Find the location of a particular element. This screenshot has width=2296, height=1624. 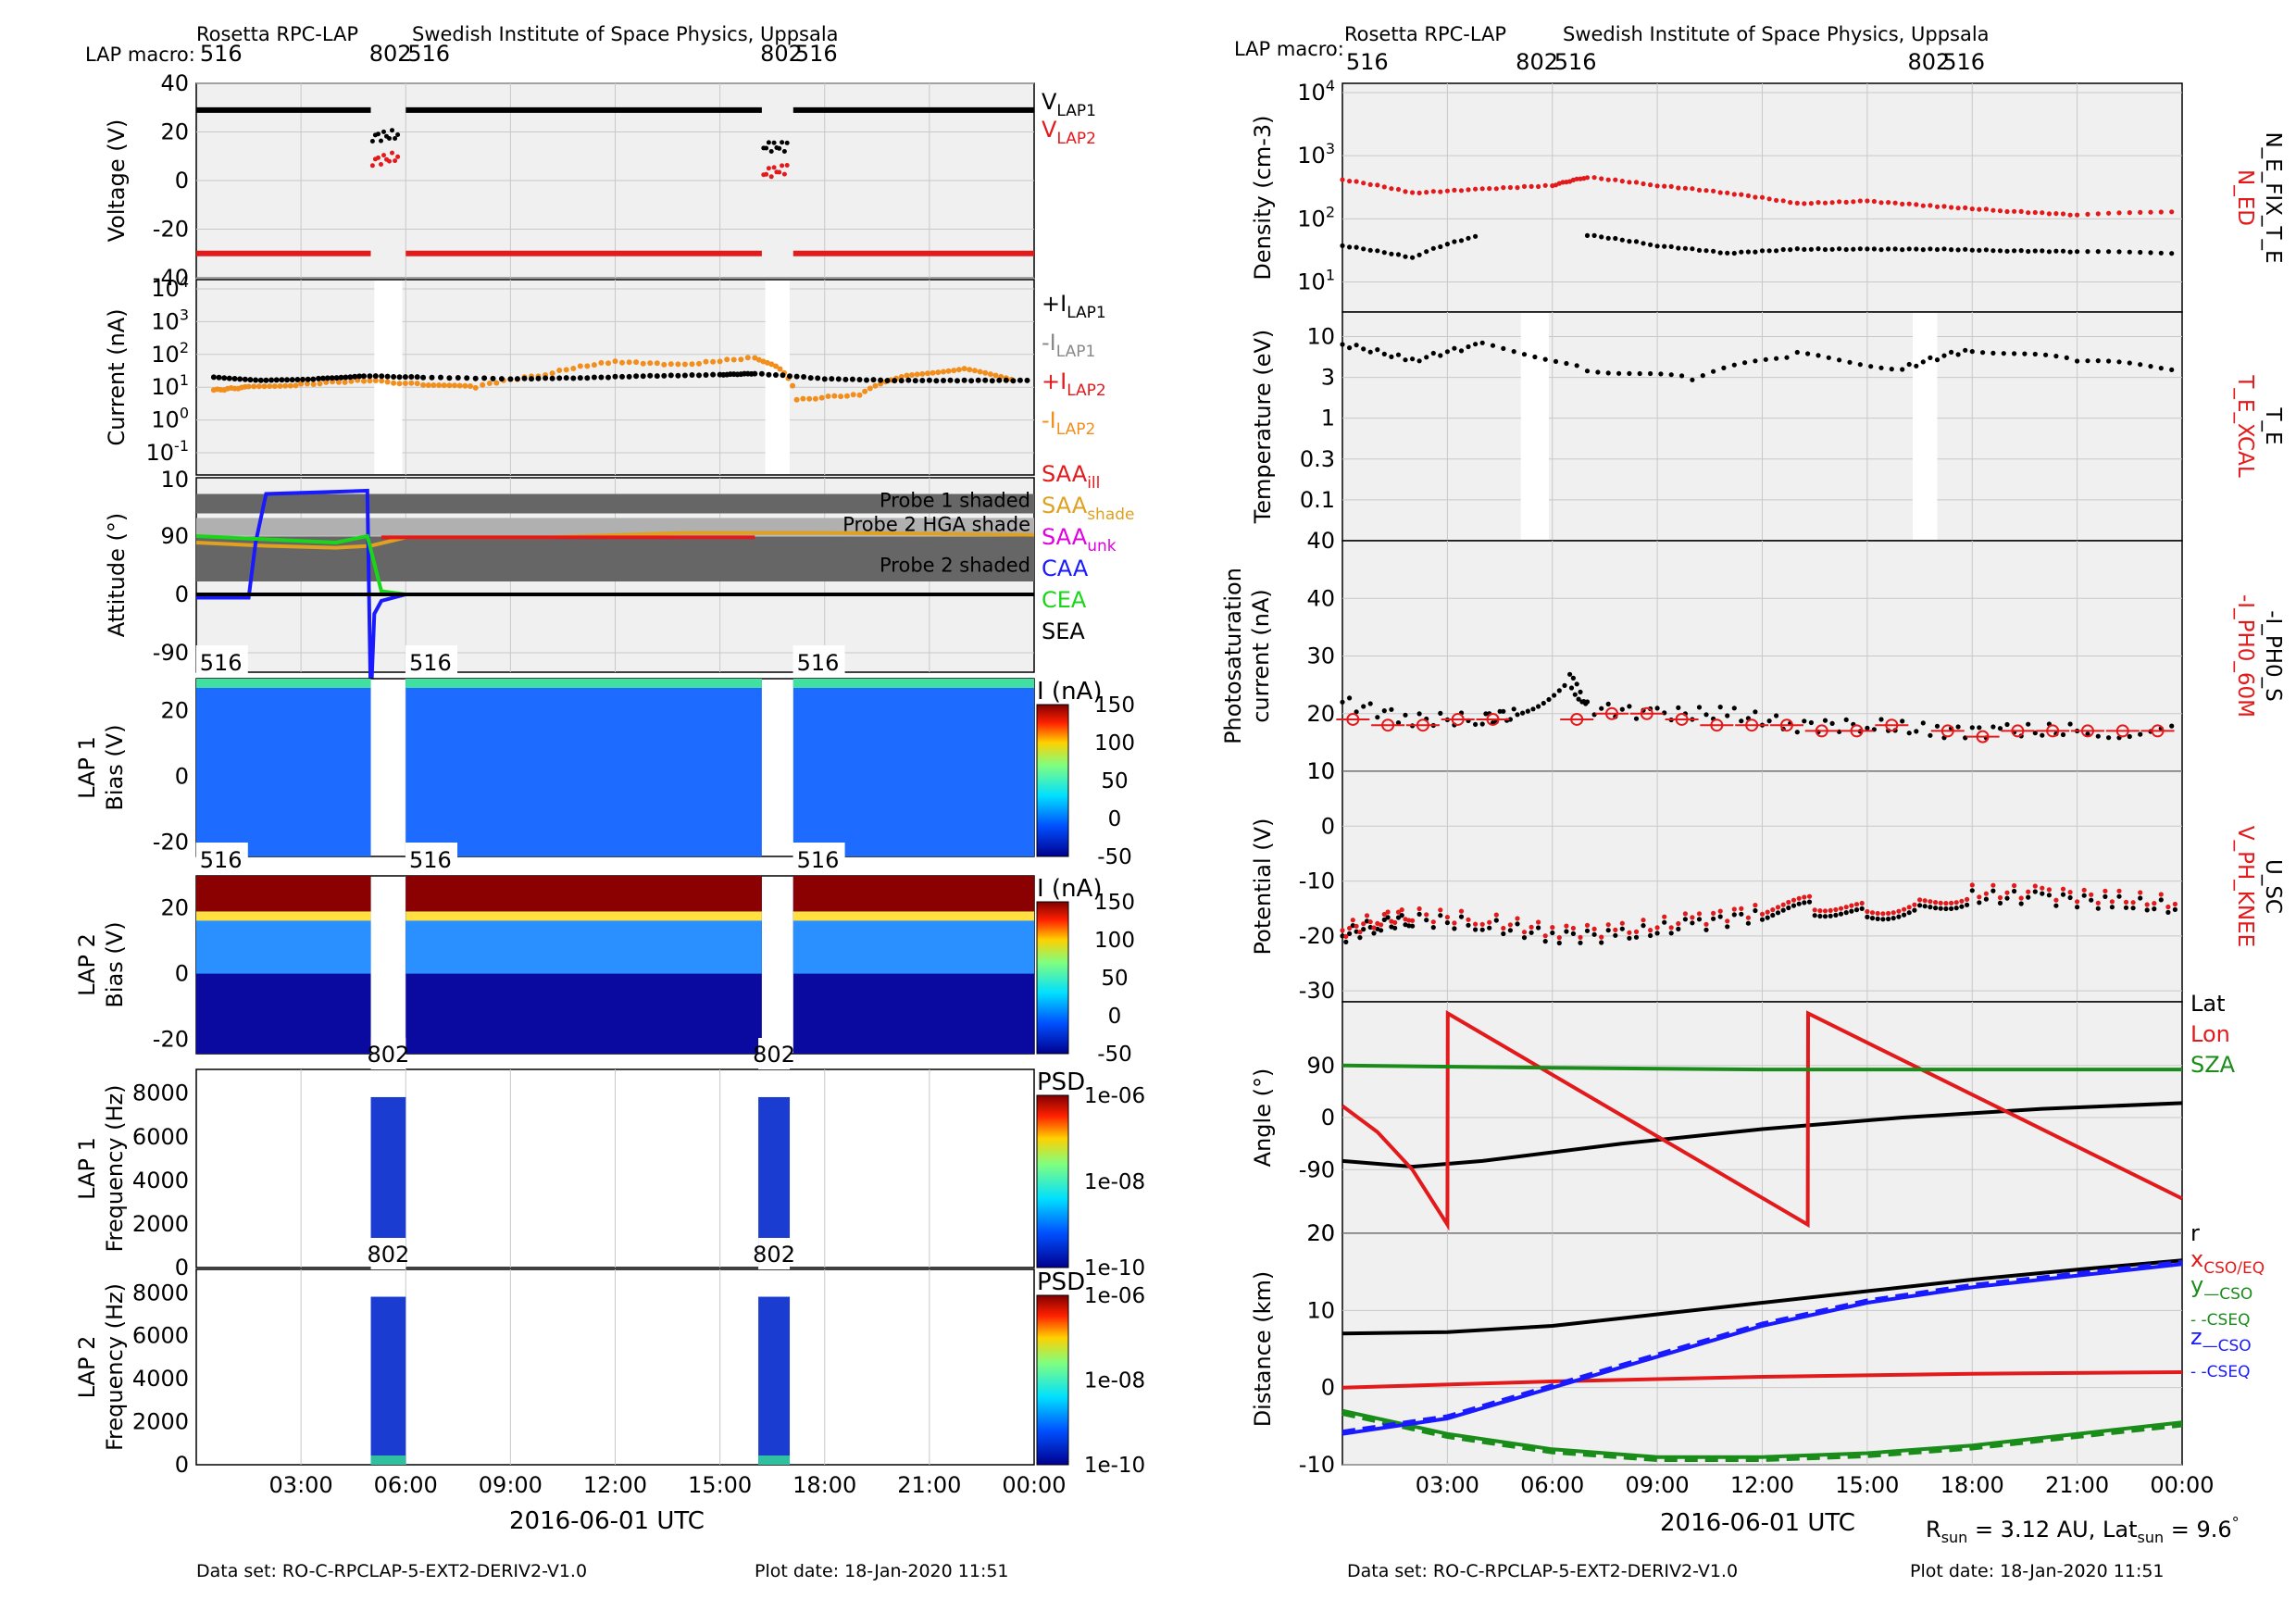

lap2_sweep-cbar-label: I (nA) is located at coordinates (1069, 889).